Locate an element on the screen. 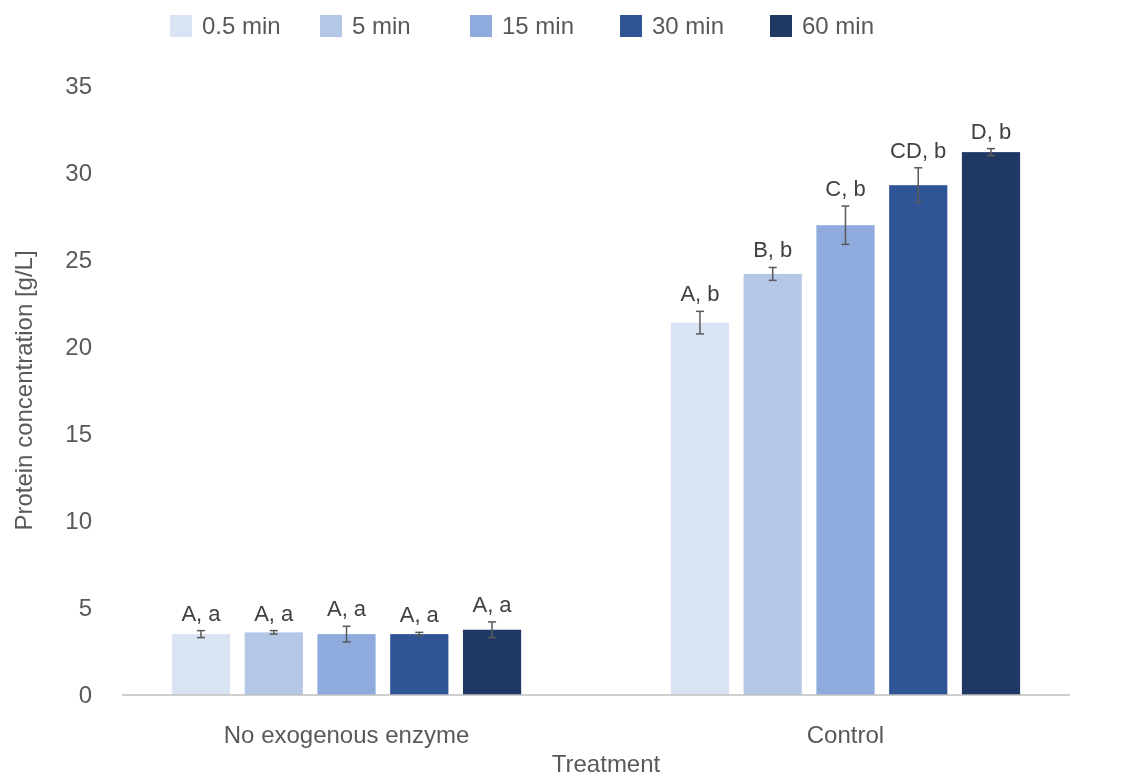 The image size is (1123, 776). y-tick-label: 30 is located at coordinates (78, 173).